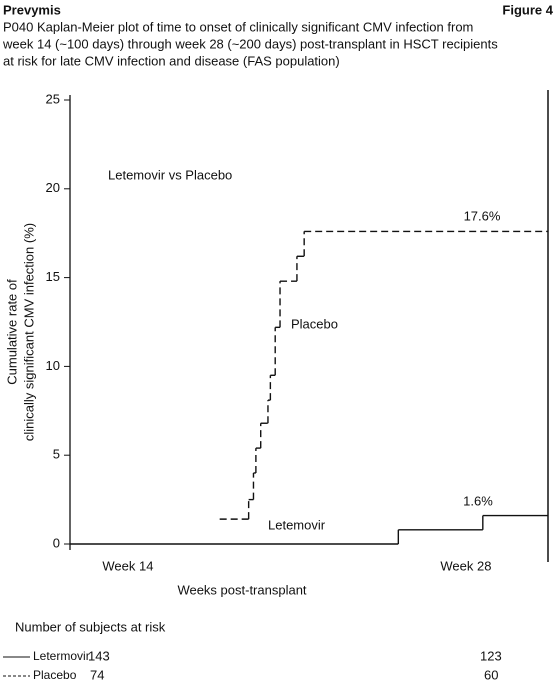  I want to click on y-axis-label: Cumulative rate of, so click(11, 332).